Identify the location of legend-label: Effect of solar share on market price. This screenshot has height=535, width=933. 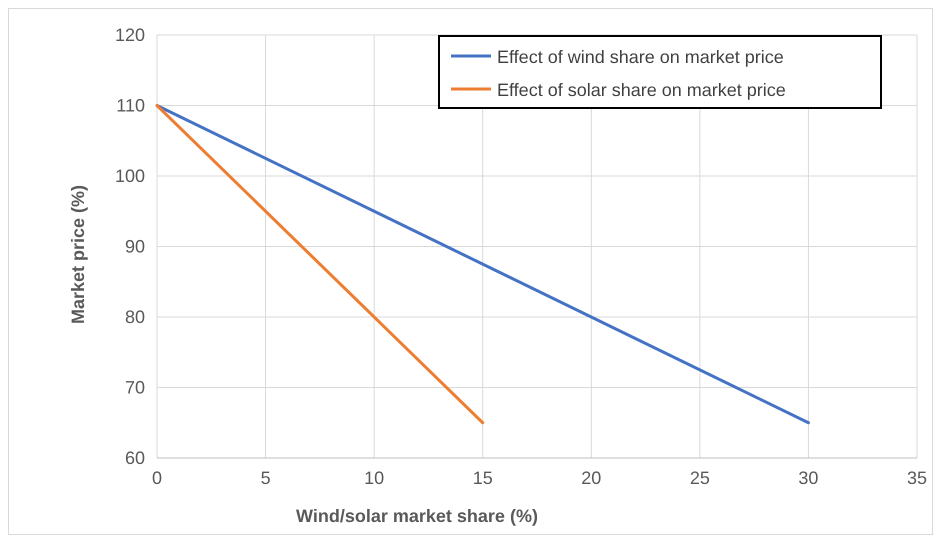
(641, 90).